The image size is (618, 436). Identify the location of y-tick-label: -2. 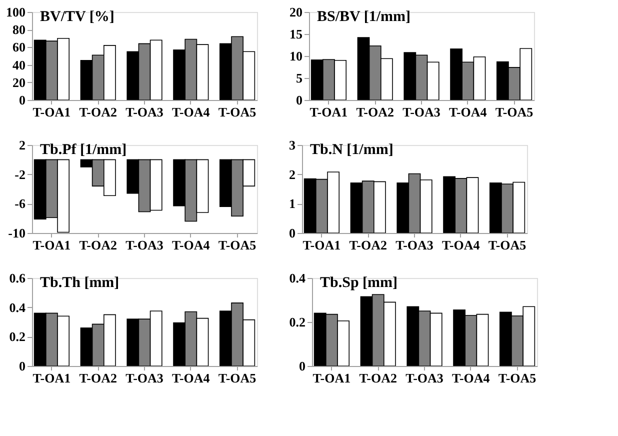
(20, 174).